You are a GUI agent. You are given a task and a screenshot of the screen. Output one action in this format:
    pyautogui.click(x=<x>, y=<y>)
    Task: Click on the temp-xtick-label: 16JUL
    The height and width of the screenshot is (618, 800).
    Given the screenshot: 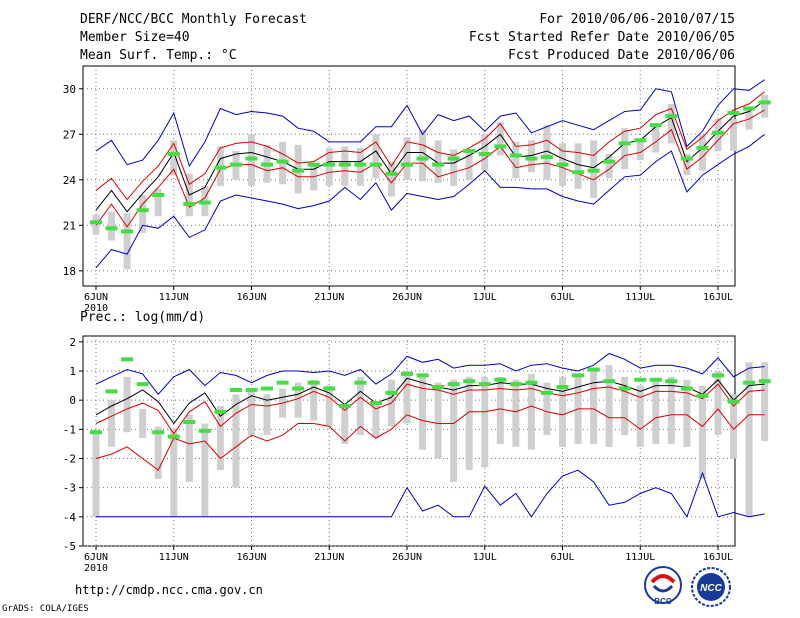 What is the action you would take?
    pyautogui.click(x=718, y=297)
    